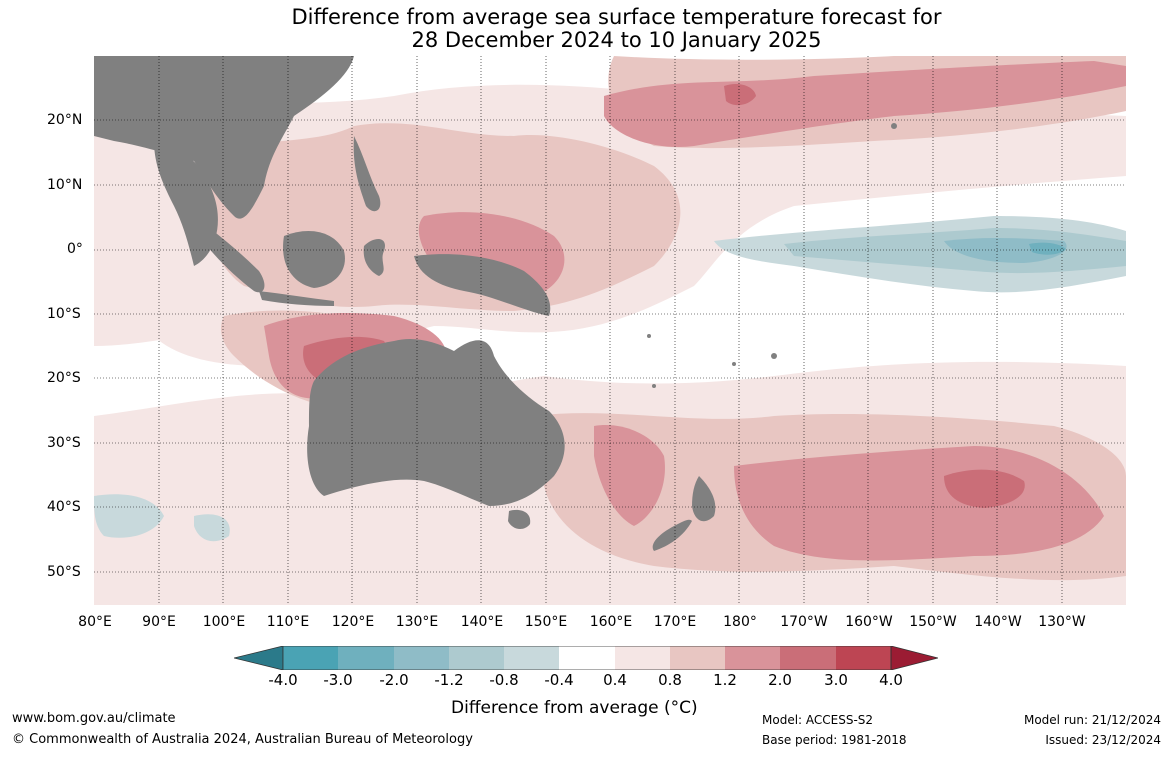 The image size is (1173, 770). Describe the element at coordinates (1103, 740) in the screenshot. I see `issued-date: Issued: 23/12/2024` at that location.